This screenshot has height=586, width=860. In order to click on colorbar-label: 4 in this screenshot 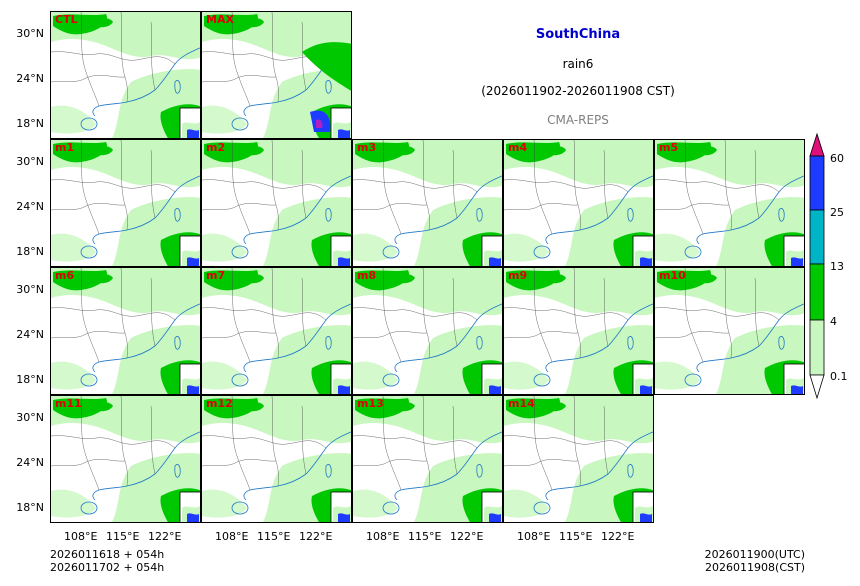, I will do `click(833, 321)`.